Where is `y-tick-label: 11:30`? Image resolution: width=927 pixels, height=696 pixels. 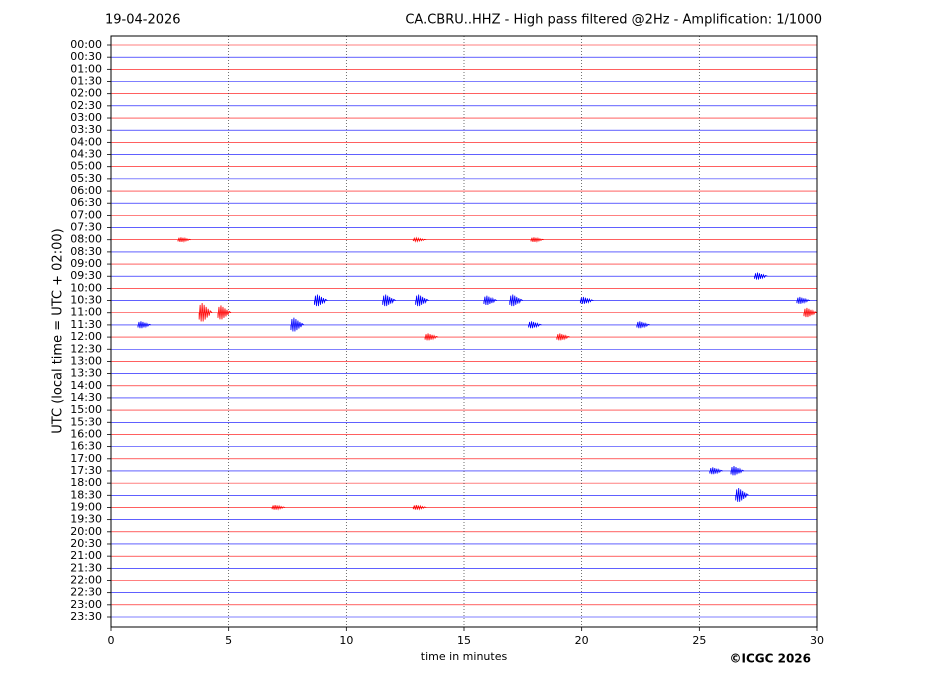 y-tick-label: 11:30 is located at coordinates (86, 324).